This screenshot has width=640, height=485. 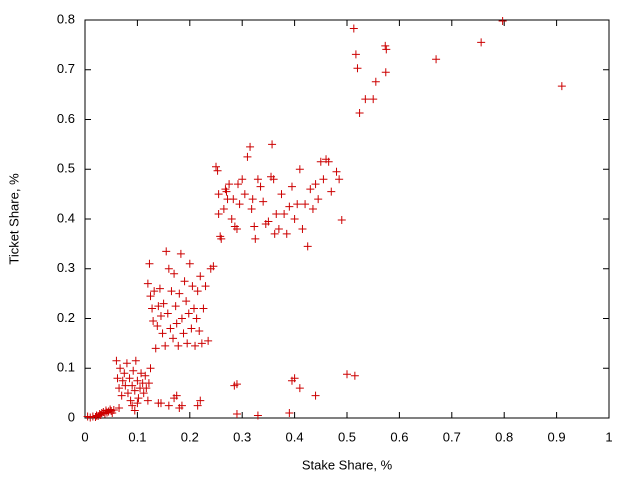 What do you see at coordinates (66, 217) in the screenshot?
I see `y-tick-label: 0.4` at bounding box center [66, 217].